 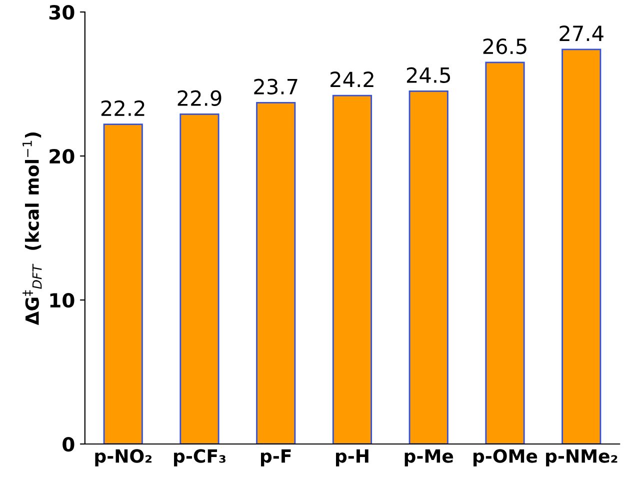 I want to click on x-tick-label: p-H, so click(x=352, y=457).